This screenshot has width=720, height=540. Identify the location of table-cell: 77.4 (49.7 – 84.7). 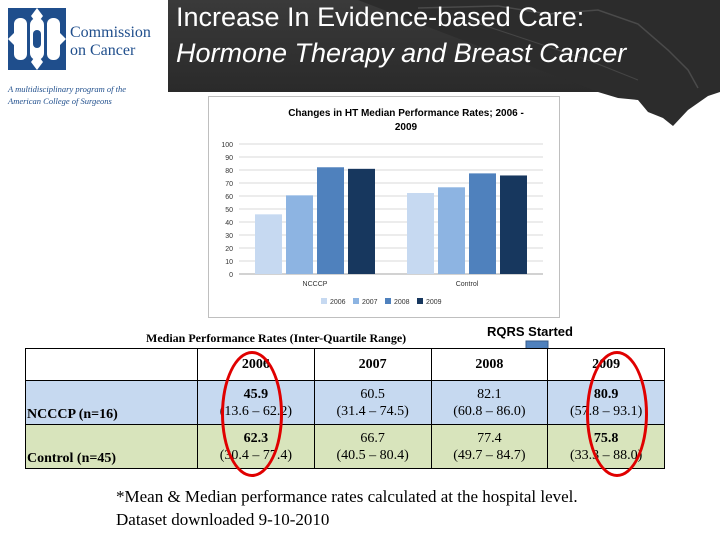
(489, 446).